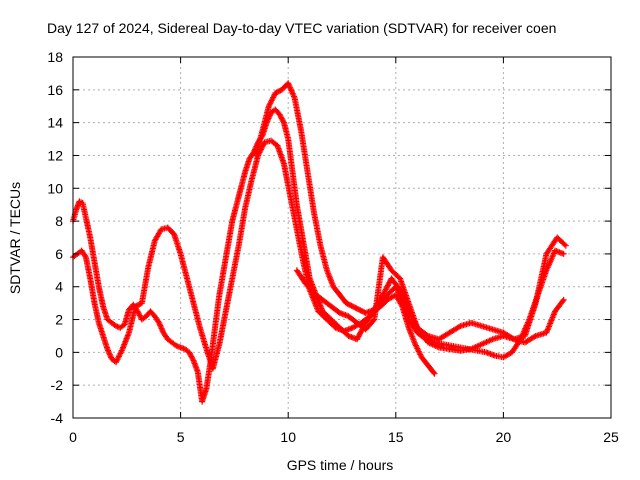 The height and width of the screenshot is (480, 640). Describe the element at coordinates (55, 90) in the screenshot. I see `y-tick-label: 16` at that location.